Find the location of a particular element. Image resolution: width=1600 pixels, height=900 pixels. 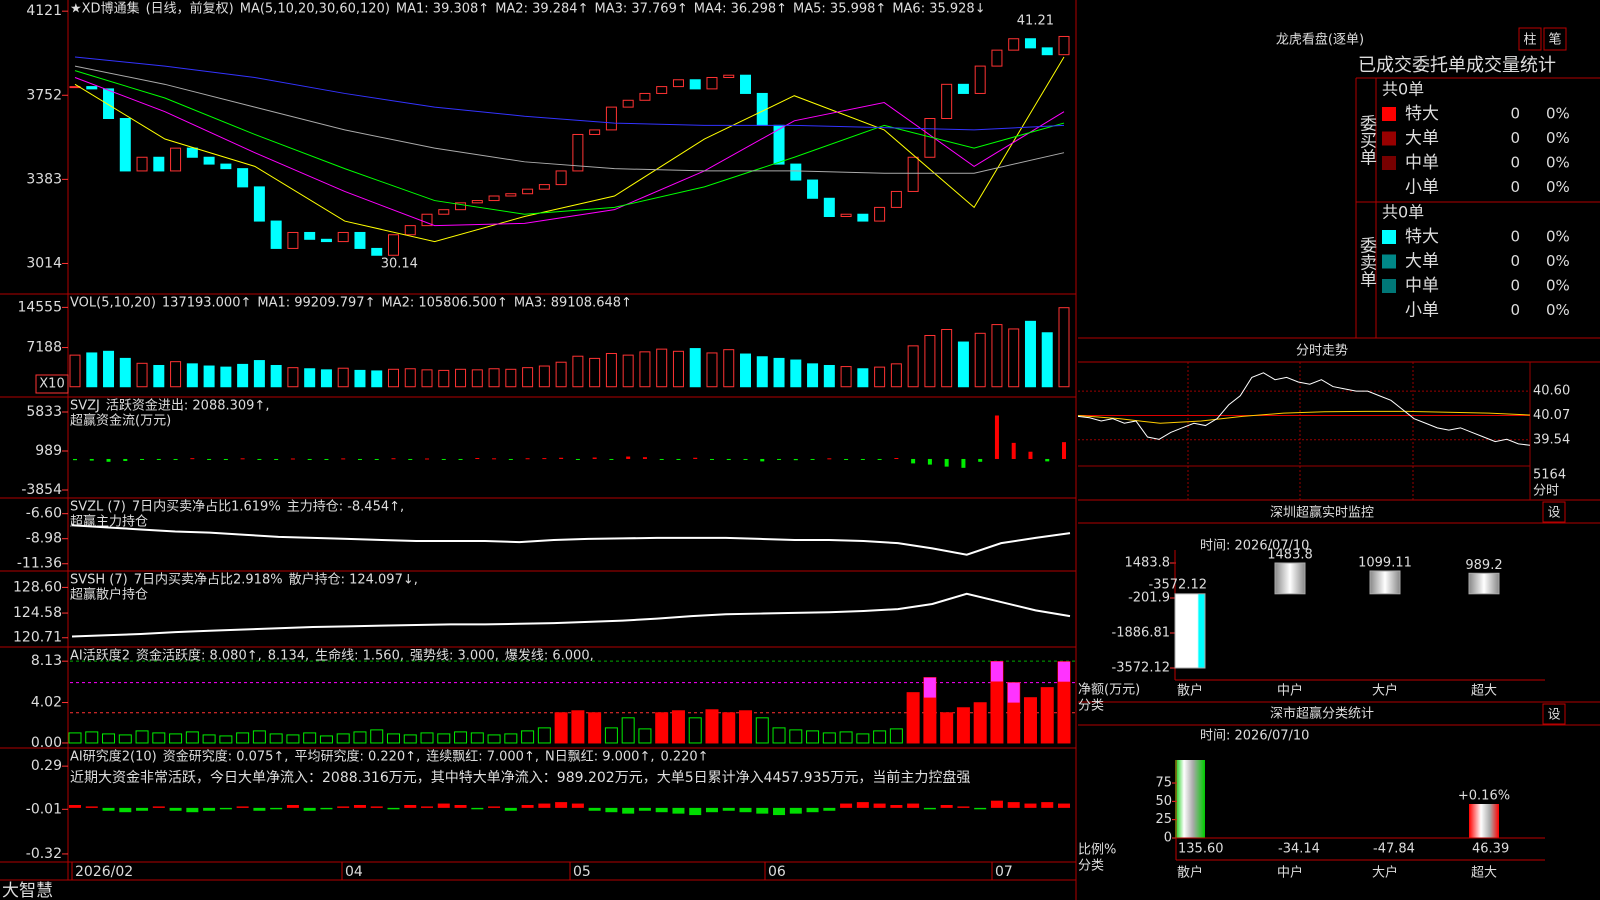

header-text: N日飘红: 9.000↑, is located at coordinates (599, 757).